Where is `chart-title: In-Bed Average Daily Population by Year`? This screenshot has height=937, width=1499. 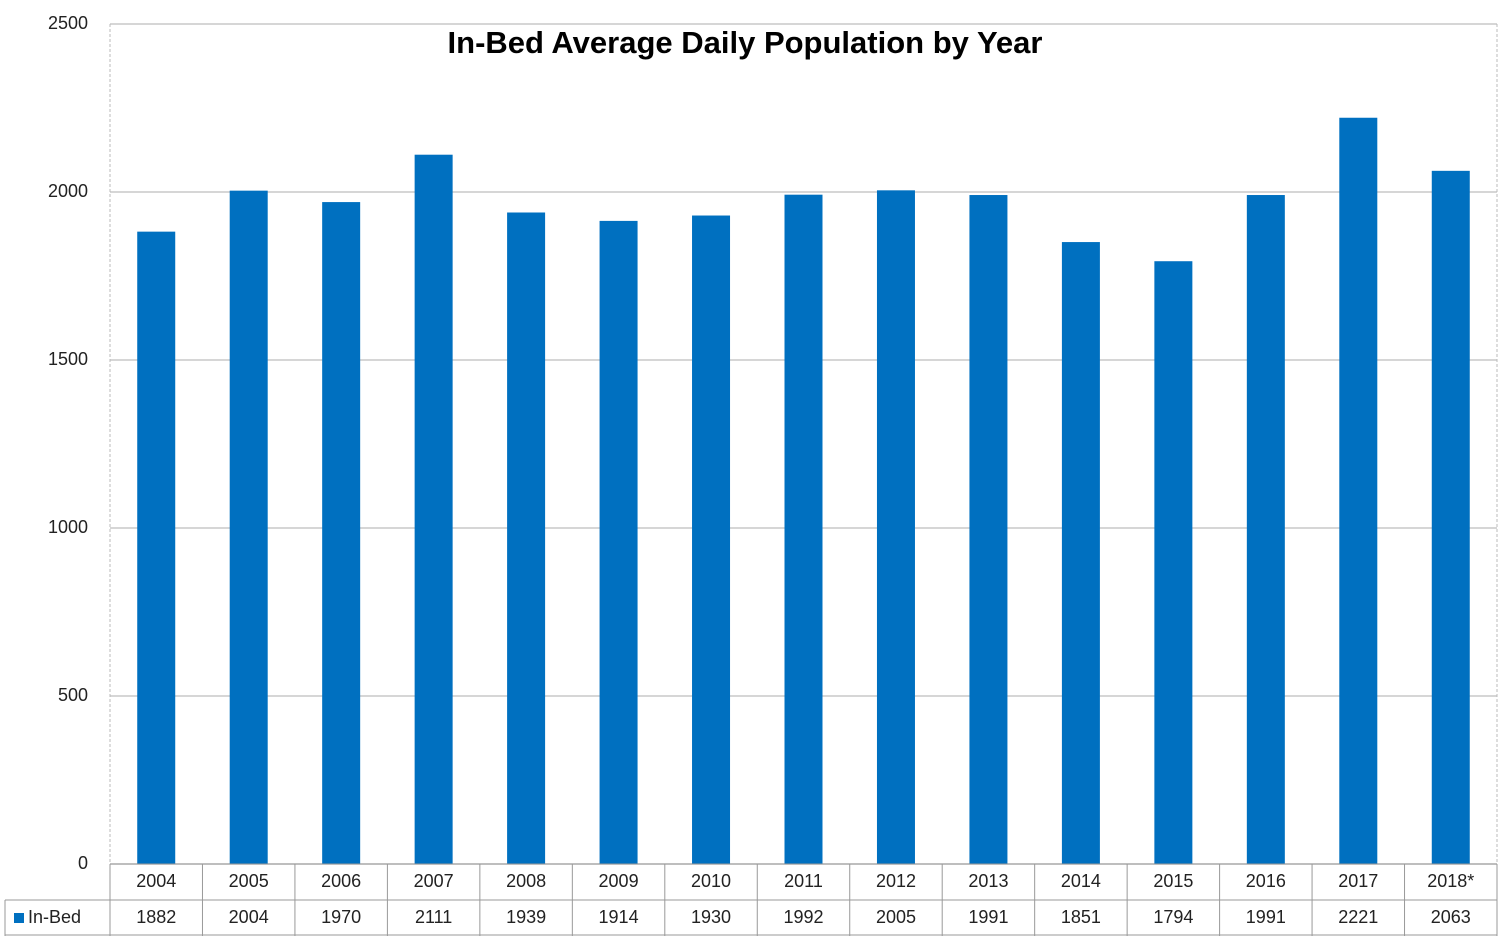
chart-title: In-Bed Average Daily Population by Year is located at coordinates (745, 42).